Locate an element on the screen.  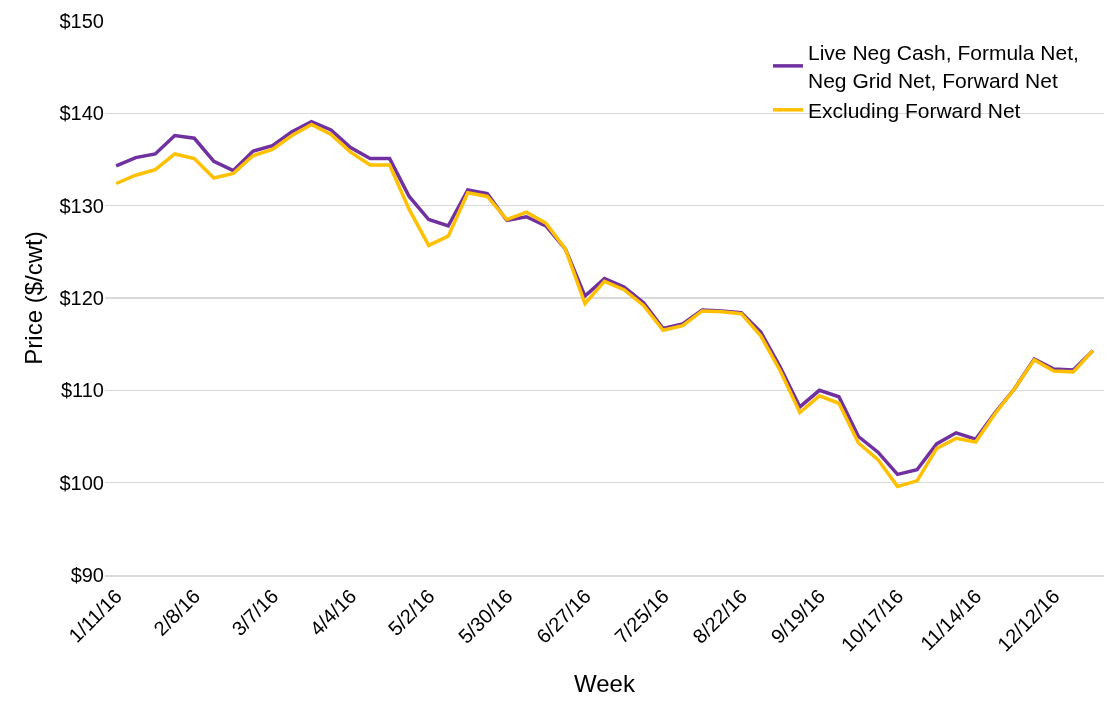
y-tick-label: $140 is located at coordinates (81, 113).